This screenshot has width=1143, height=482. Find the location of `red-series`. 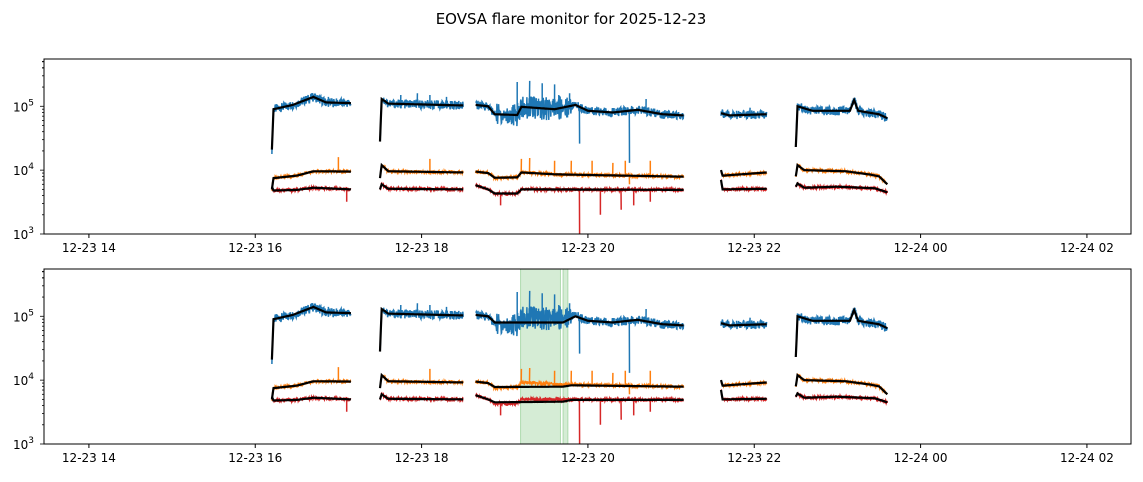

red-series is located at coordinates (579, 208).